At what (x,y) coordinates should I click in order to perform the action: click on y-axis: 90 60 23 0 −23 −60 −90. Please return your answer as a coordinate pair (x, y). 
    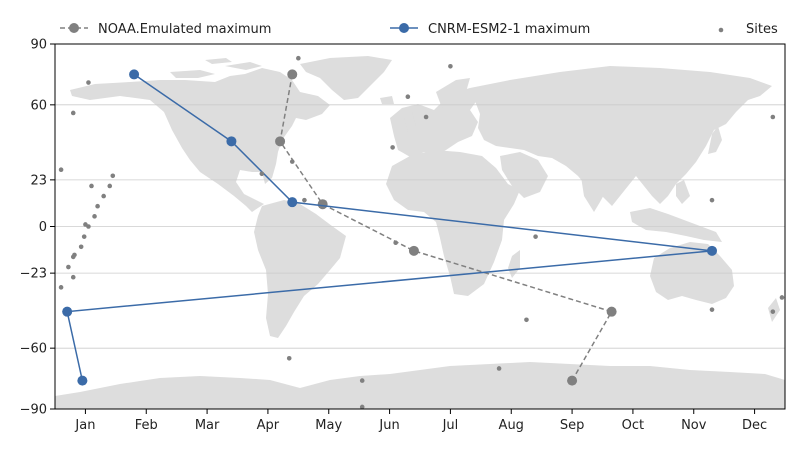
    Looking at the image, I should click on (37, 228).